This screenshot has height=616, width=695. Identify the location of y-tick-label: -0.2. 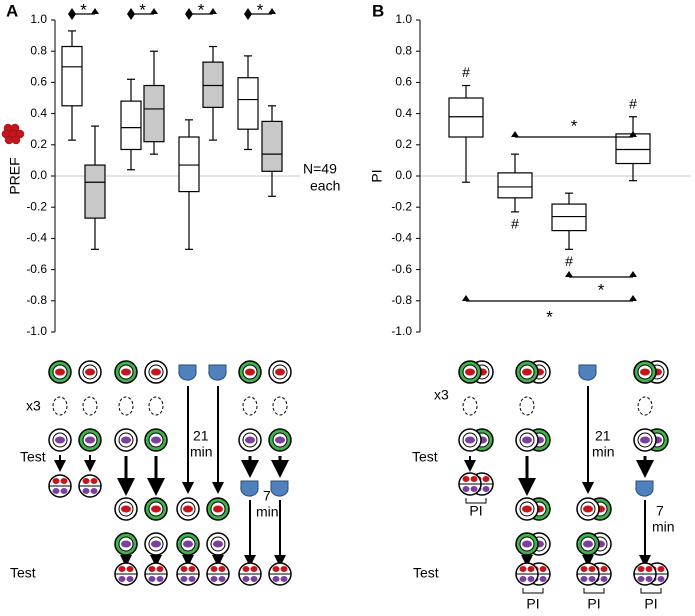
(36, 206).